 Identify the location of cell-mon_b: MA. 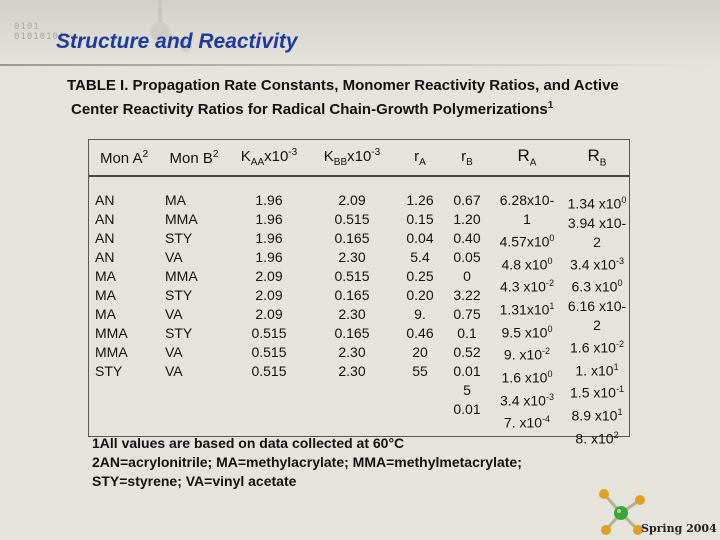
(175, 200).